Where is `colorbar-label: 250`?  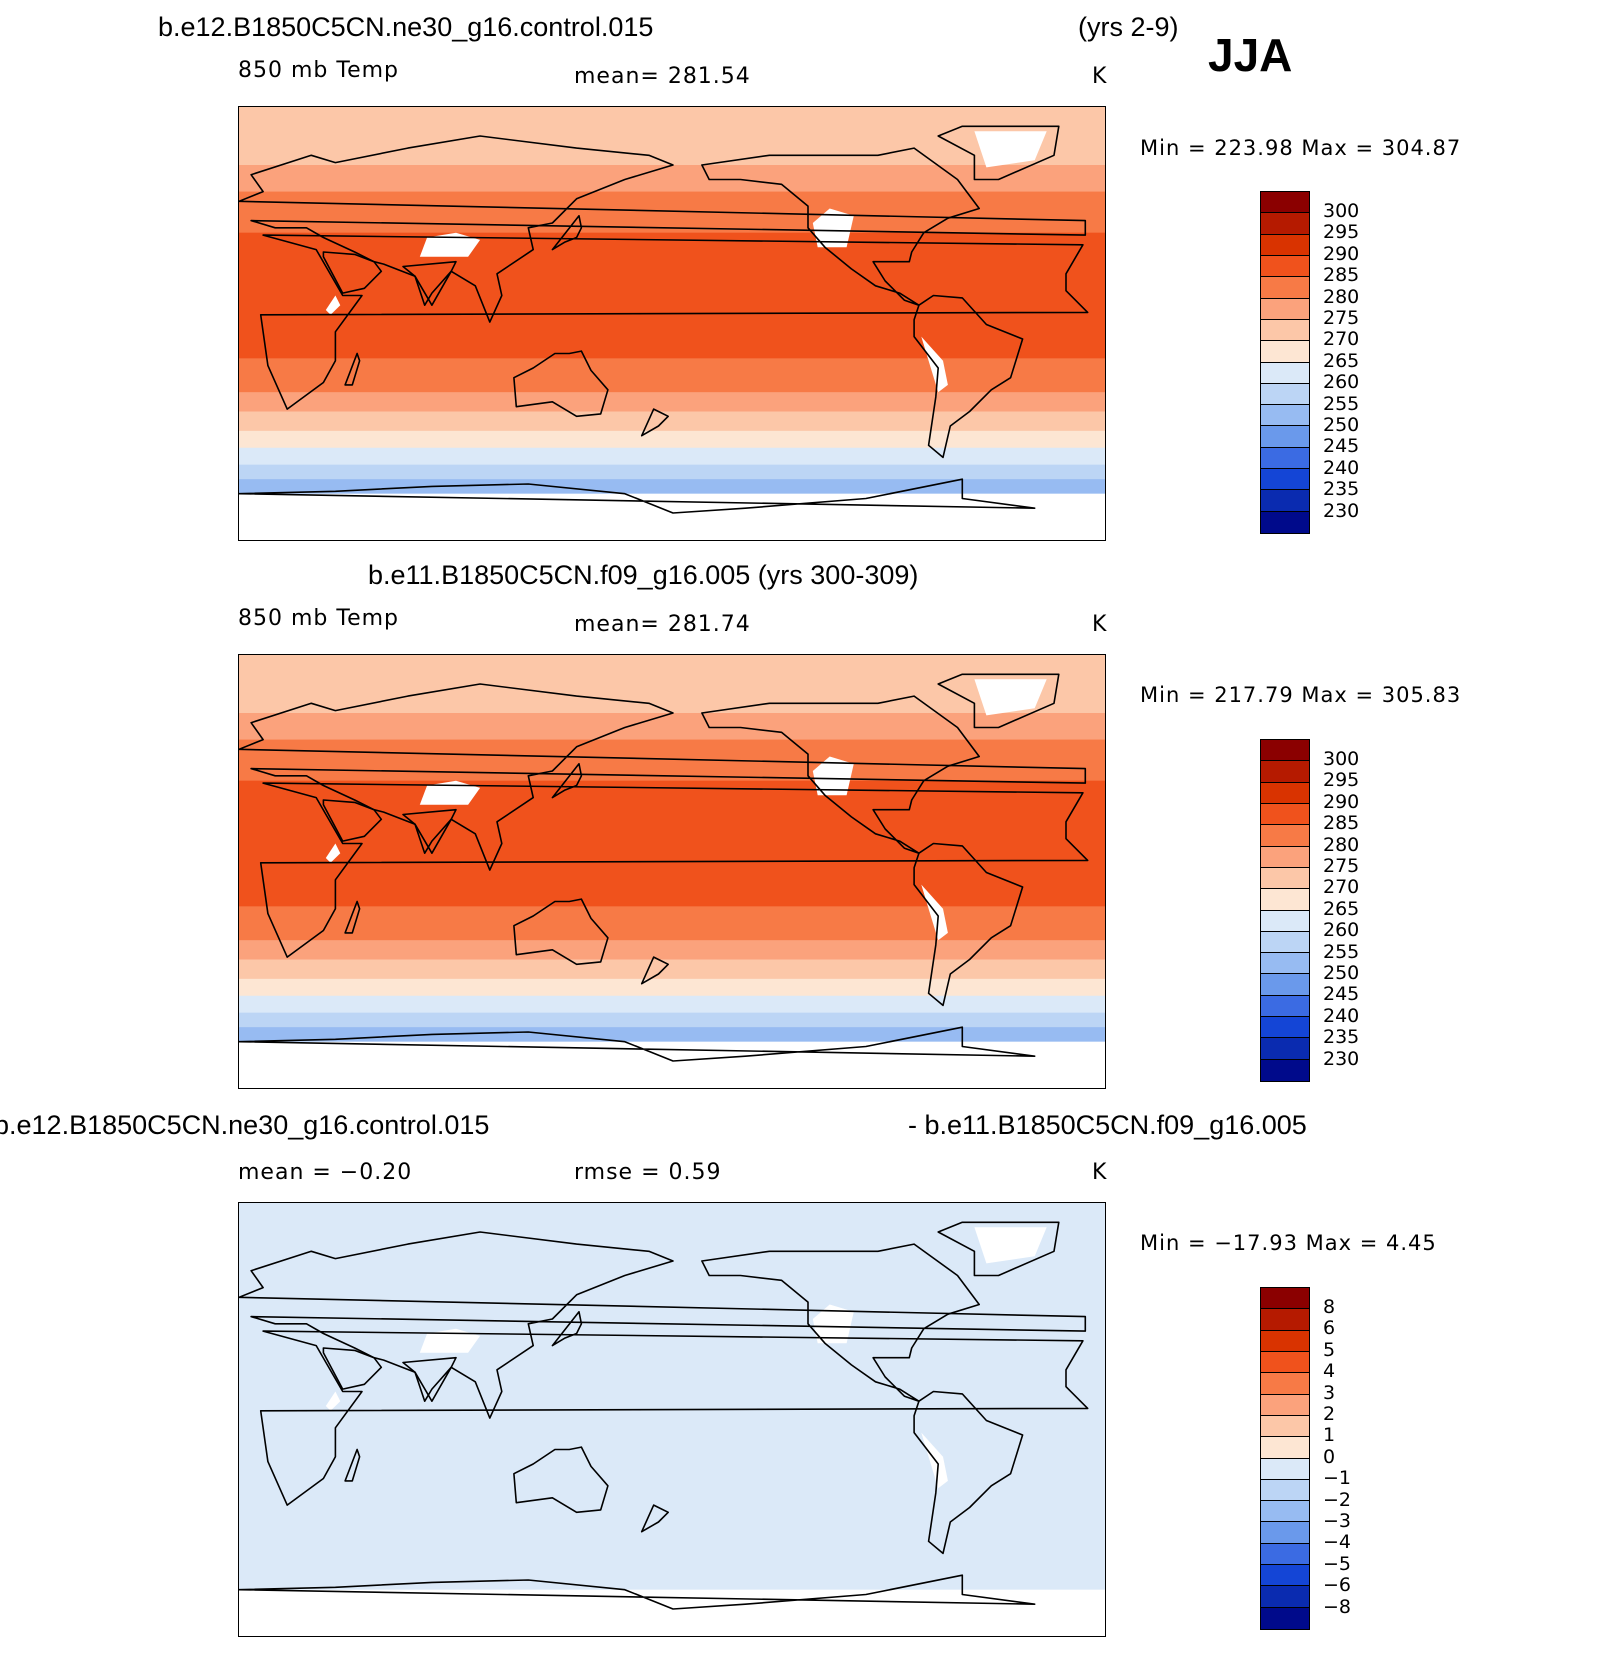 colorbar-label: 250 is located at coordinates (1341, 425).